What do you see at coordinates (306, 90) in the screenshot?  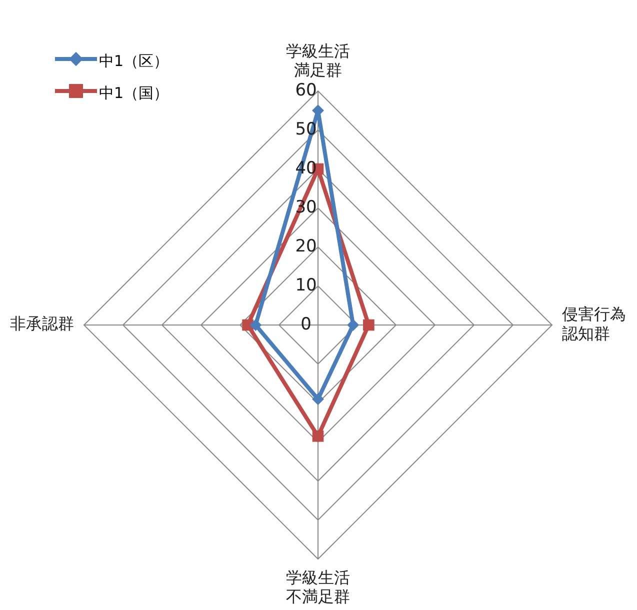 I see `y-tick-label: 60` at bounding box center [306, 90].